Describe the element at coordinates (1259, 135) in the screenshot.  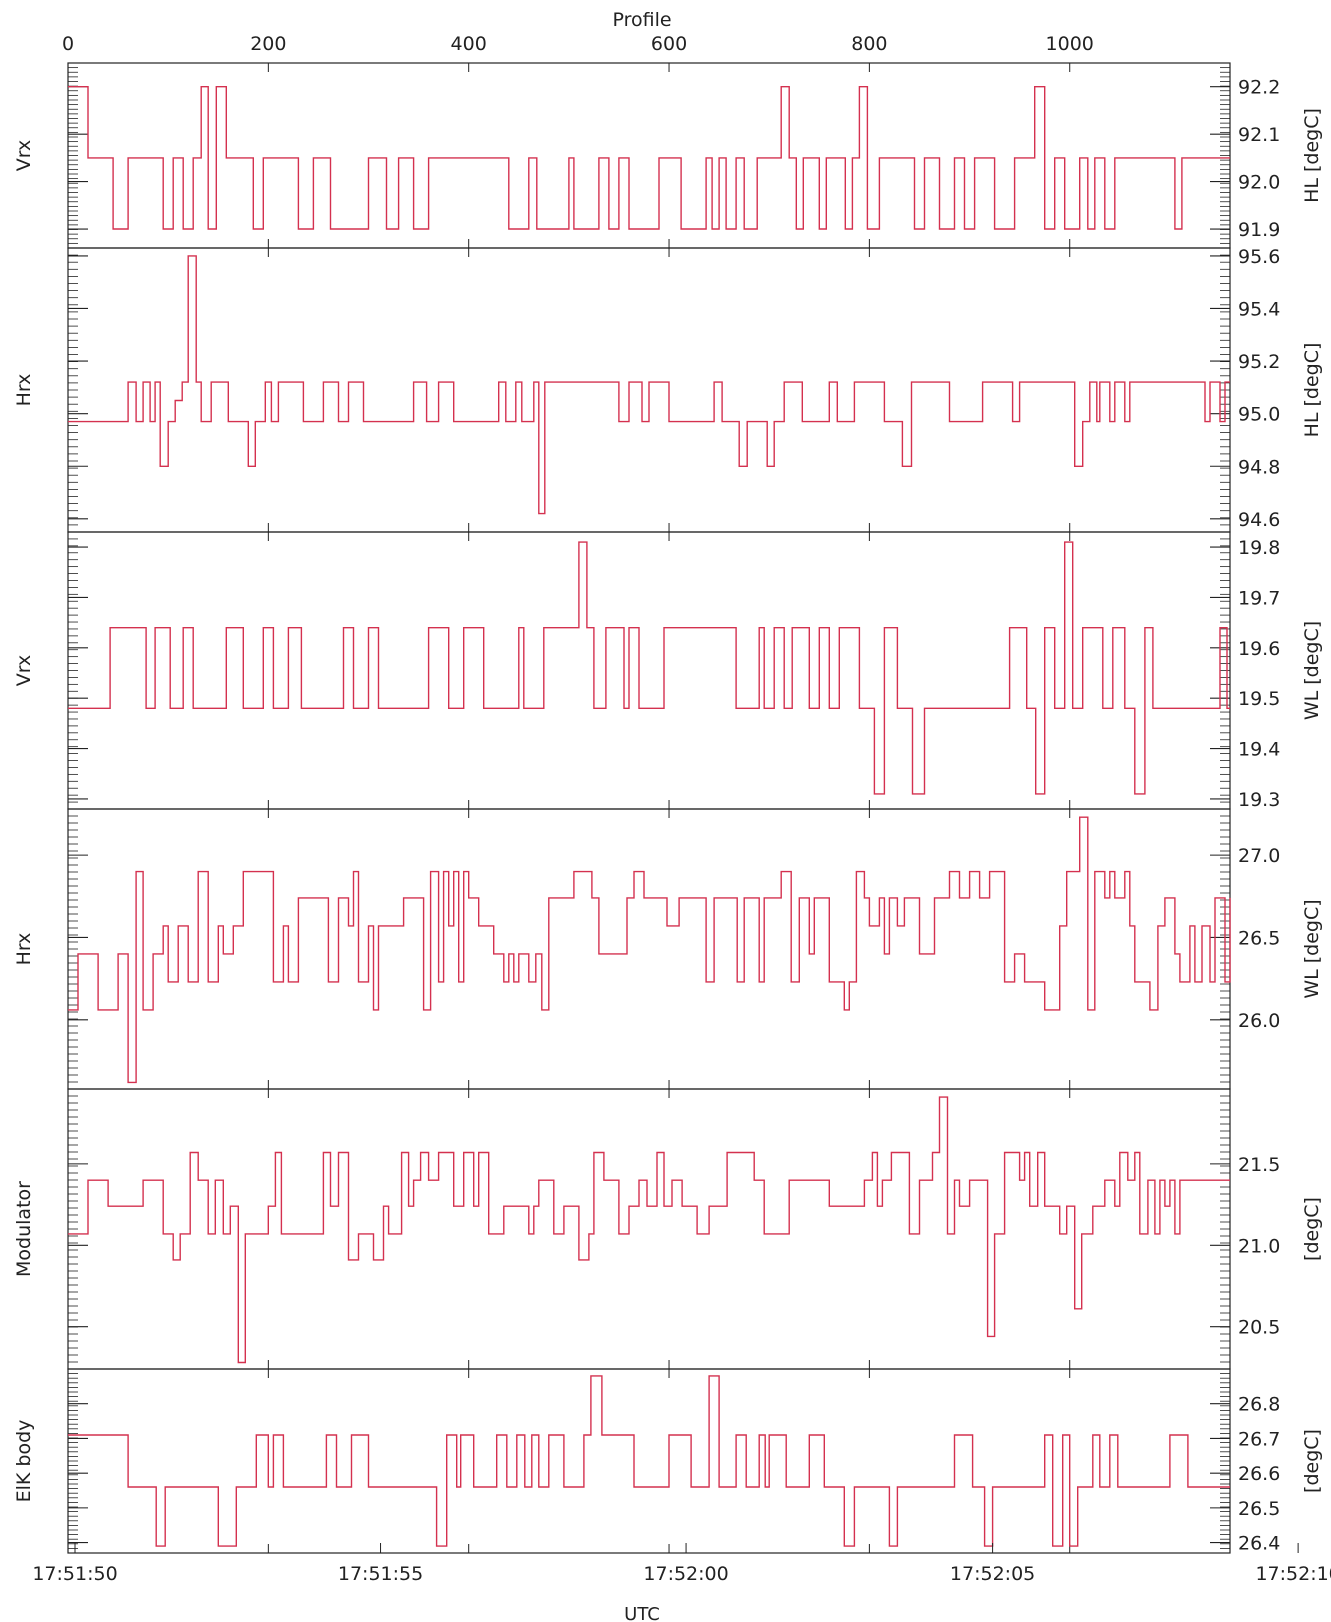
I see `y-tick-label: 92.1` at that location.